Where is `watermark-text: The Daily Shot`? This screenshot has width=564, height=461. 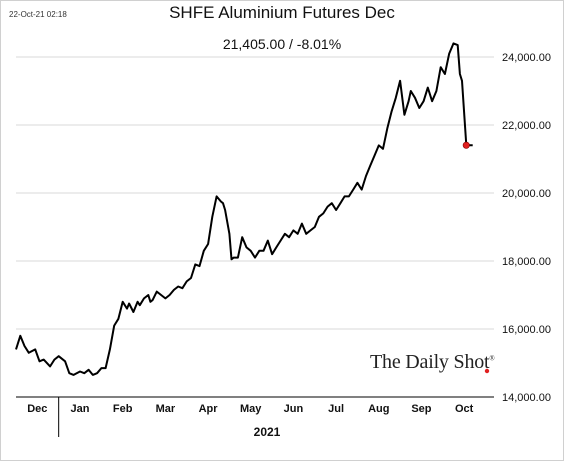 watermark-text: The Daily Shot is located at coordinates (430, 362).